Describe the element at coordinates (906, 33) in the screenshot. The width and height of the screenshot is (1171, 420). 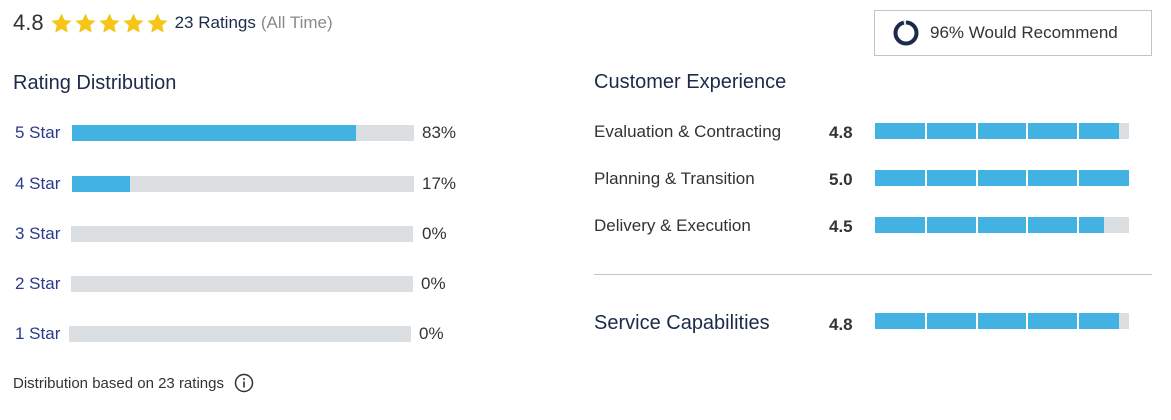
I see `recommend-ring-icon` at that location.